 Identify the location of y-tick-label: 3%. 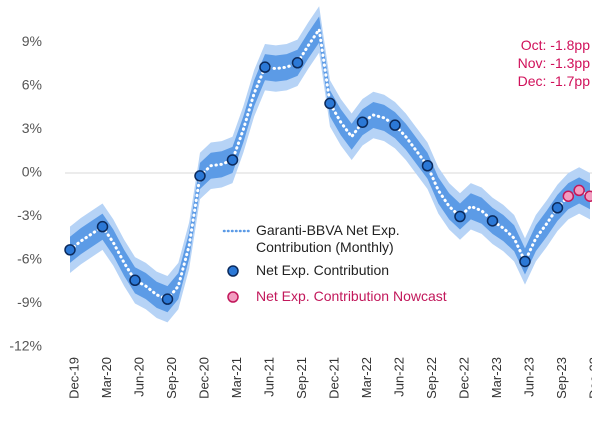
(32, 128).